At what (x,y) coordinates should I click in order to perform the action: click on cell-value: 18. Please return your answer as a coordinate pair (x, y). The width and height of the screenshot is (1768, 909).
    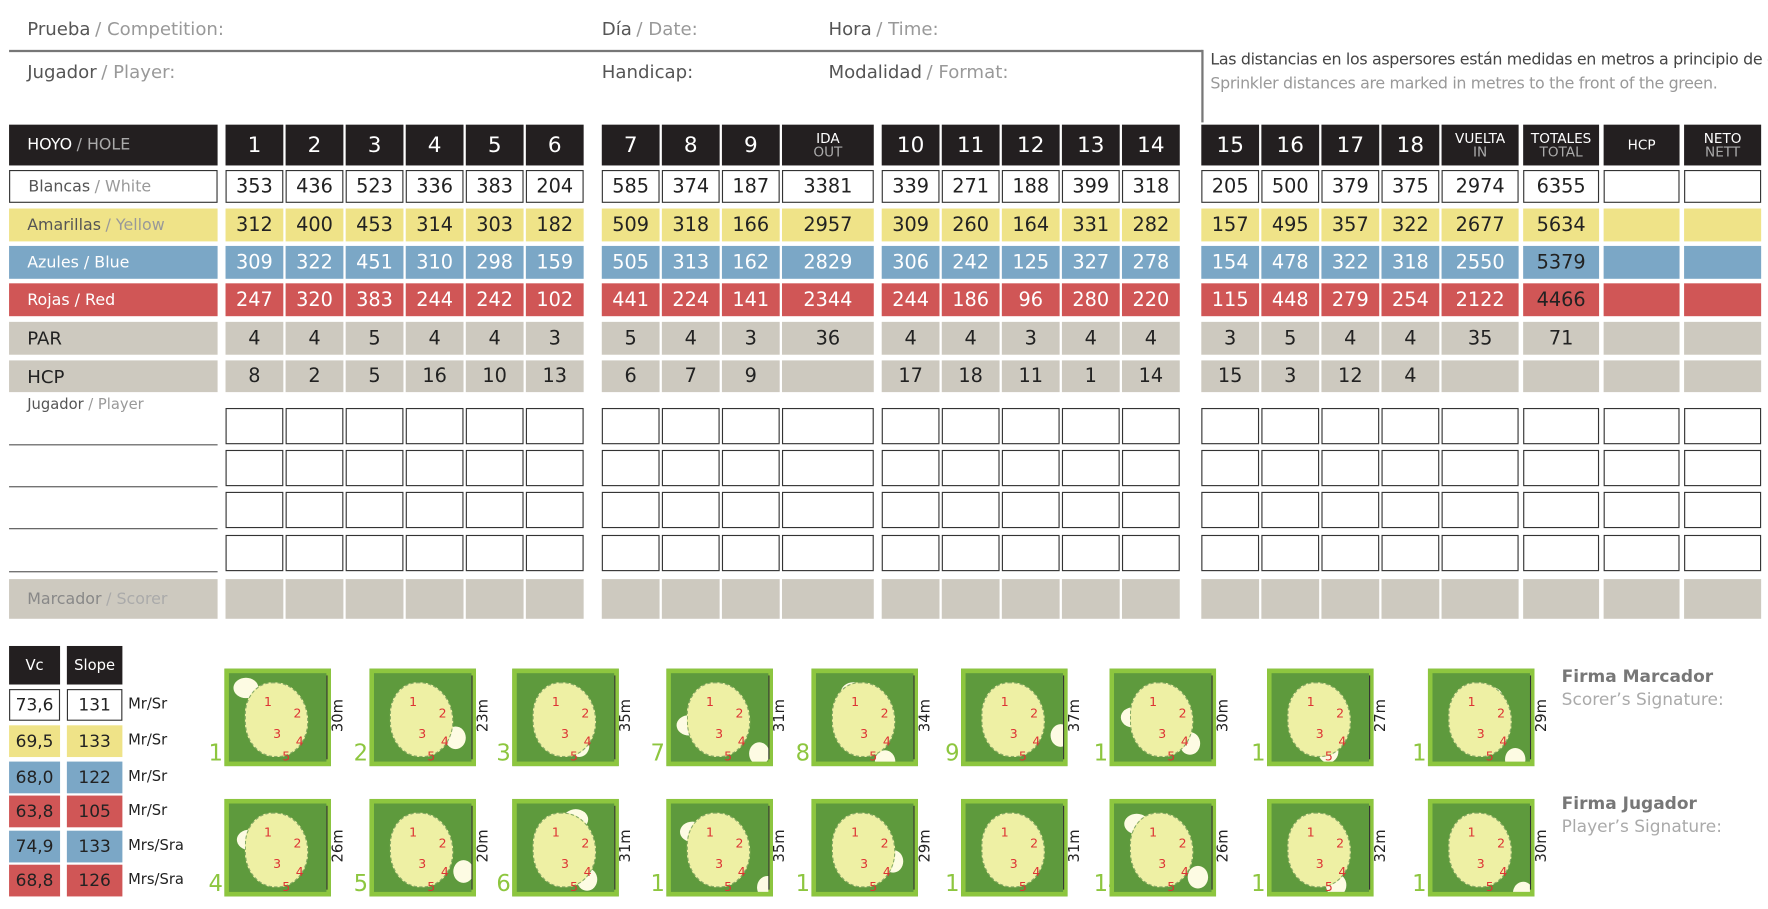
    Looking at the image, I should click on (970, 376).